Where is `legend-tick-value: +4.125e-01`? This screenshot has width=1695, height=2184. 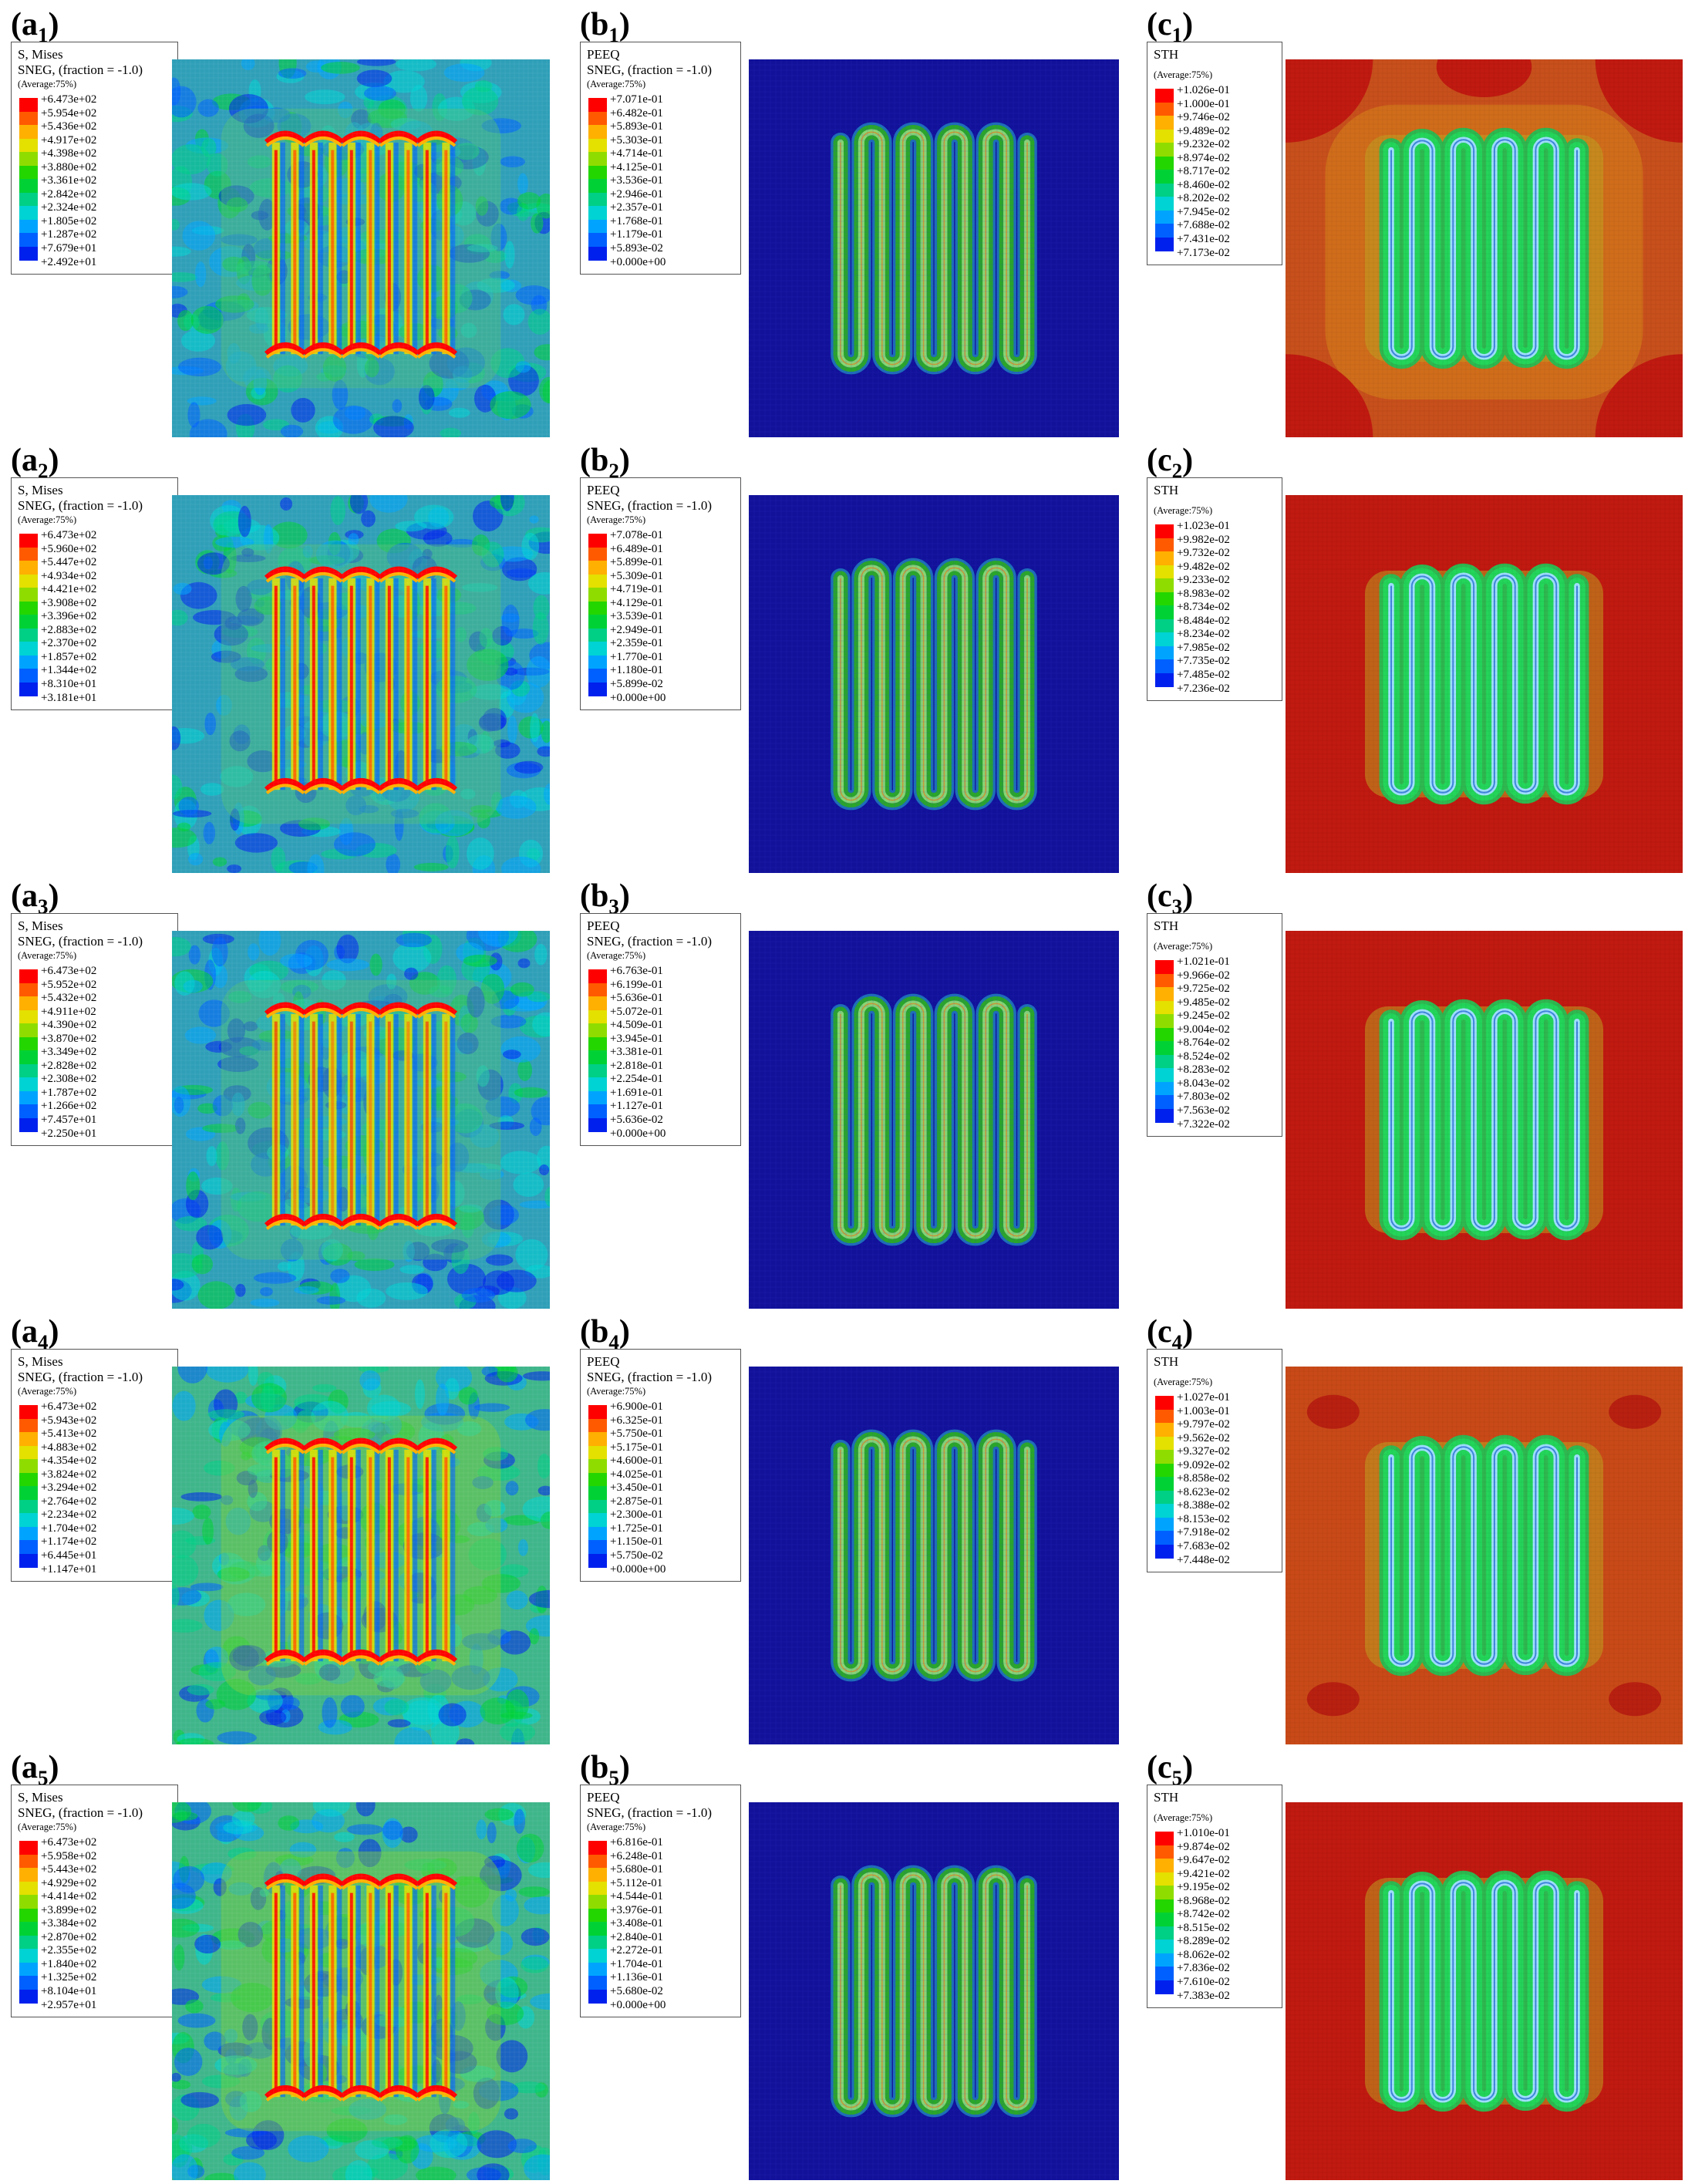 legend-tick-value: +4.125e-01 is located at coordinates (636, 167).